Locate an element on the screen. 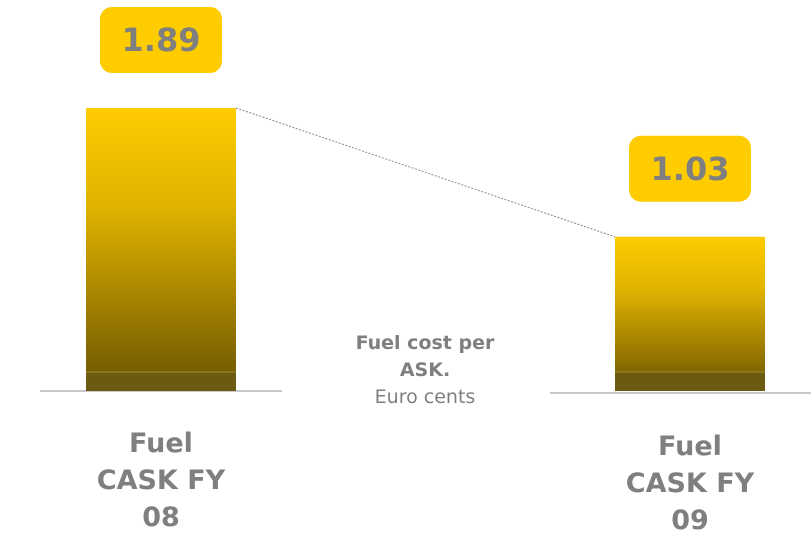 Image resolution: width=811 pixels, height=539 pixels. value-label: 1.89 is located at coordinates (161, 40).